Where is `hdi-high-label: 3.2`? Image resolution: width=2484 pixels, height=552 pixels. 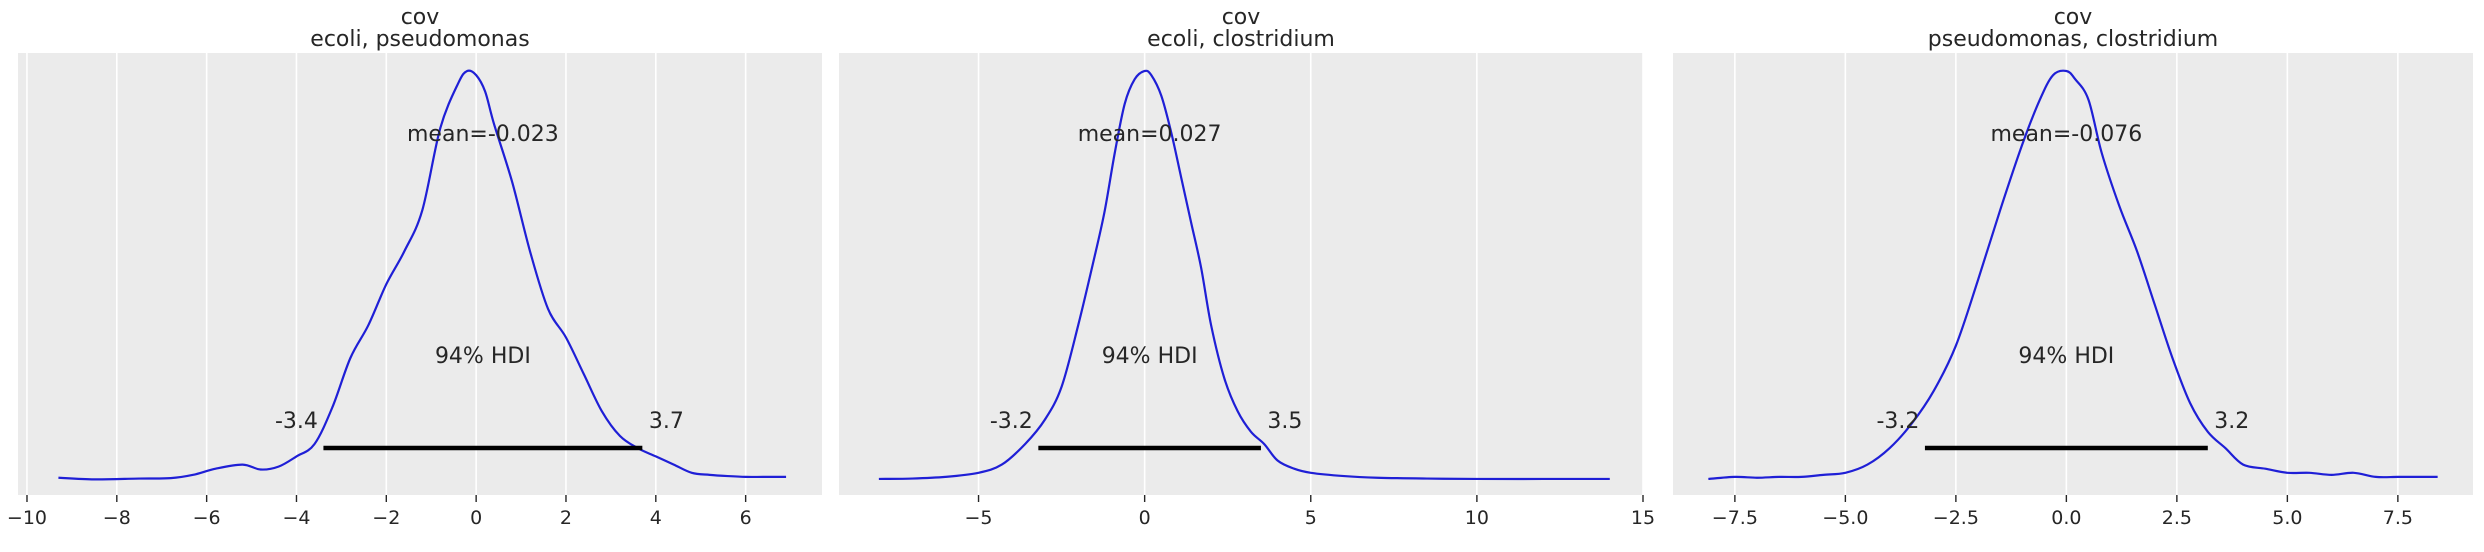
hdi-high-label: 3.2 is located at coordinates (2231, 421).